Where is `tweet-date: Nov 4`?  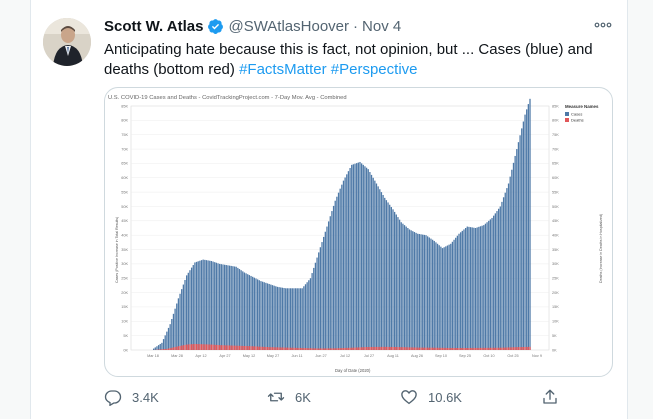 tweet-date: Nov 4 is located at coordinates (382, 26).